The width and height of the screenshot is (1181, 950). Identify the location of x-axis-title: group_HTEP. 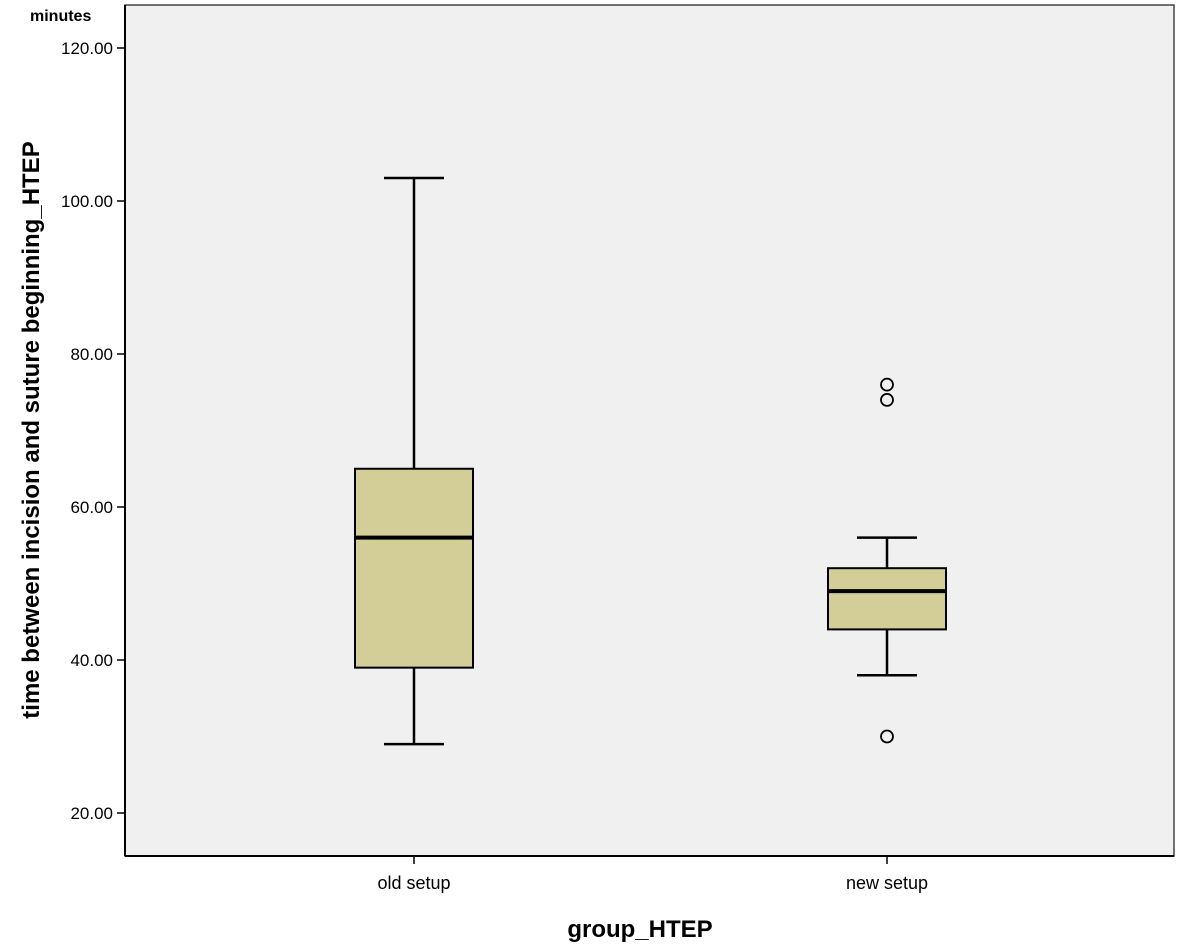
(640, 929).